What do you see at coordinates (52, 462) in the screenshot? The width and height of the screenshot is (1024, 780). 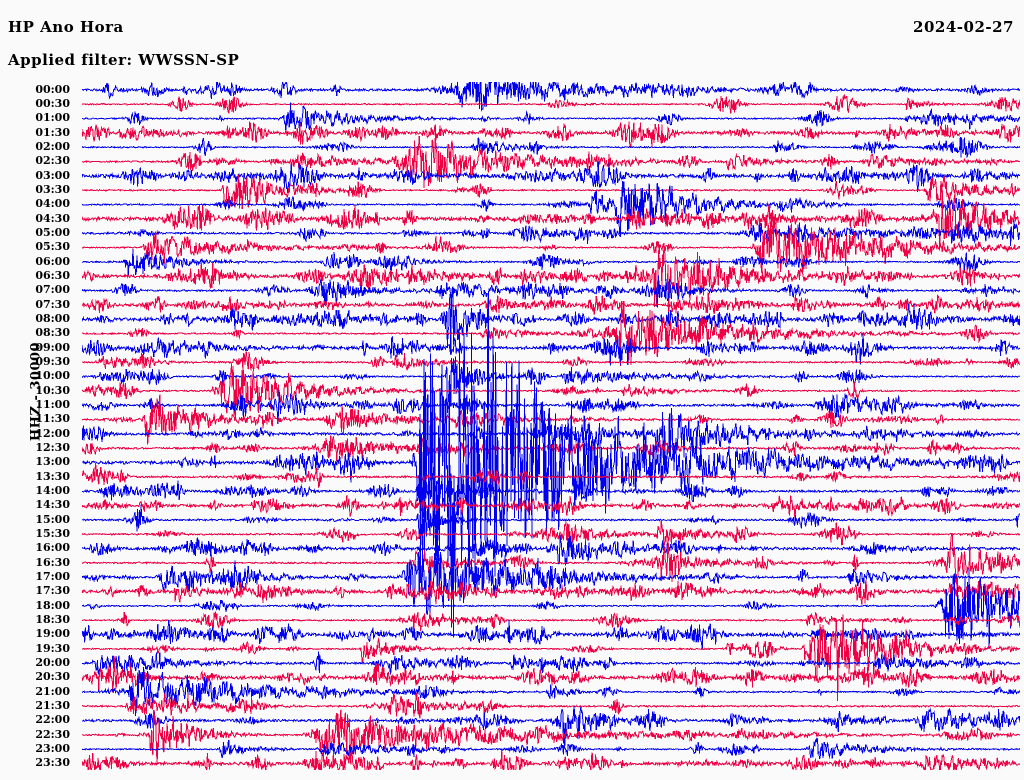 I see `time-label: 13:00` at bounding box center [52, 462].